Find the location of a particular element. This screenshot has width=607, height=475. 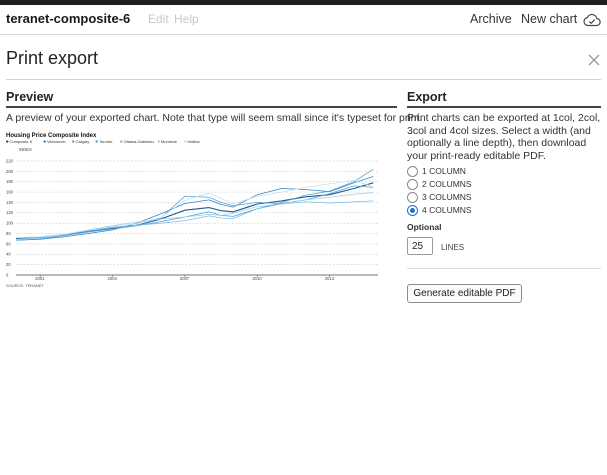

legend-label: Ottawa-Gatineau is located at coordinates (139, 141).